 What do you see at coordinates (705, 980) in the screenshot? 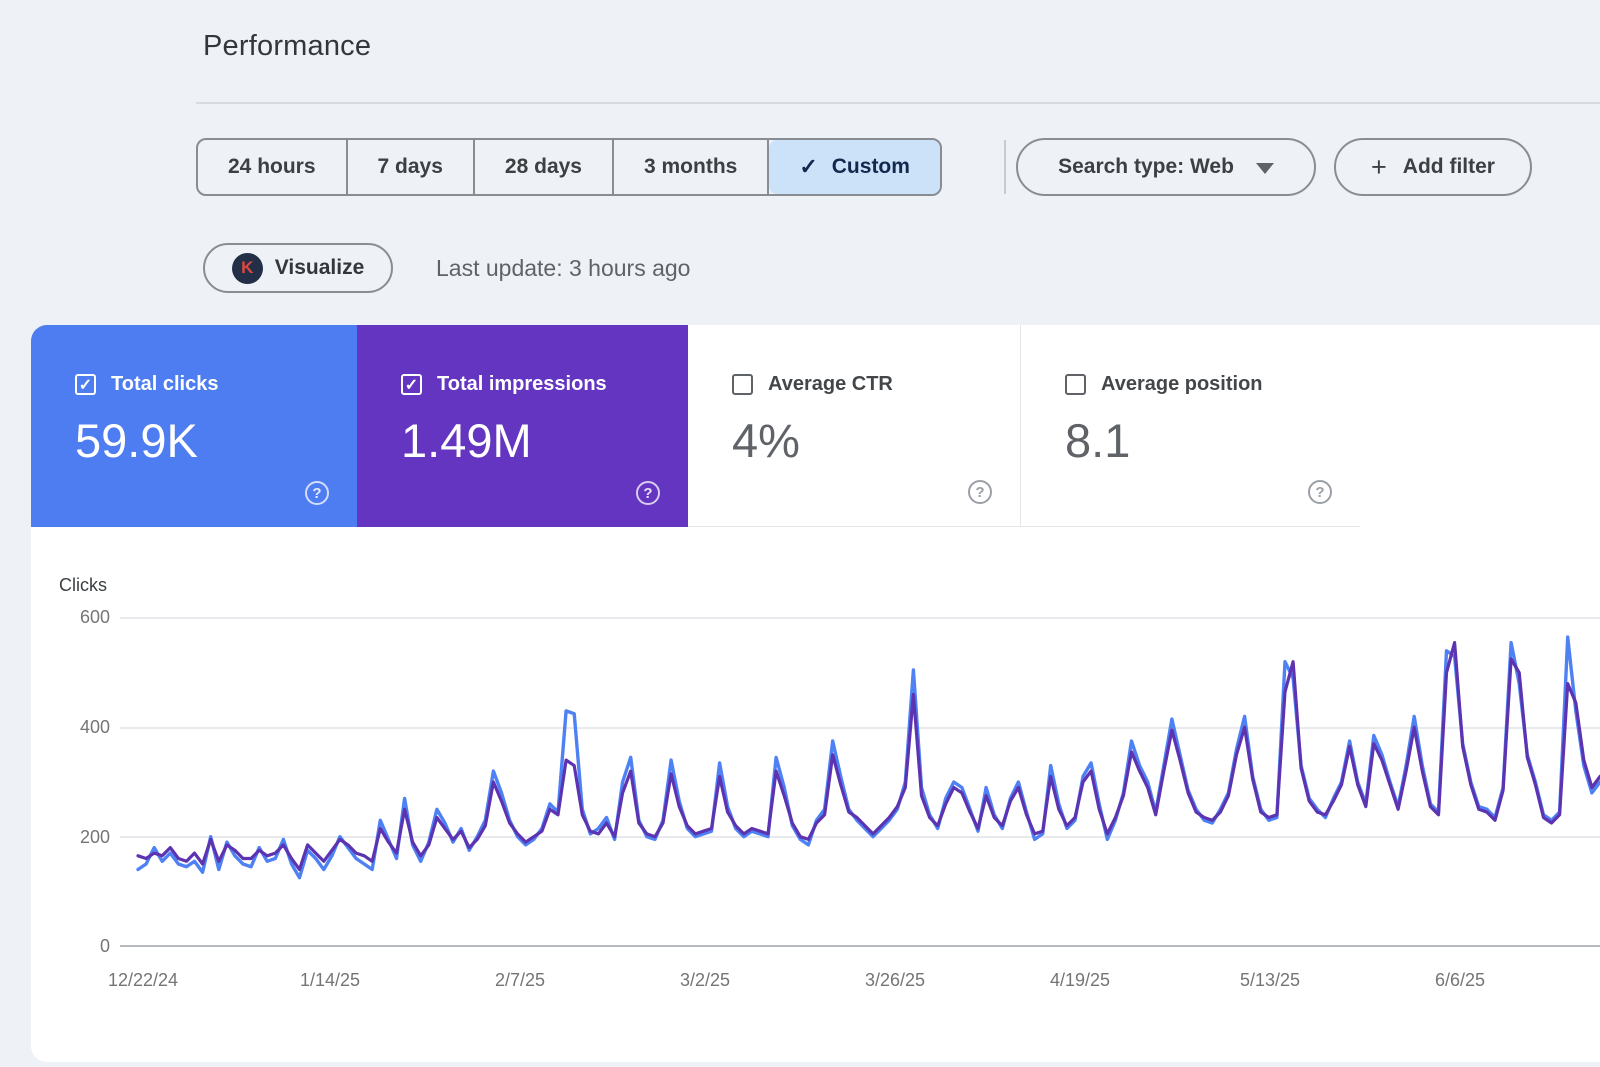
I see `x-tick-3: 3/2/25` at bounding box center [705, 980].